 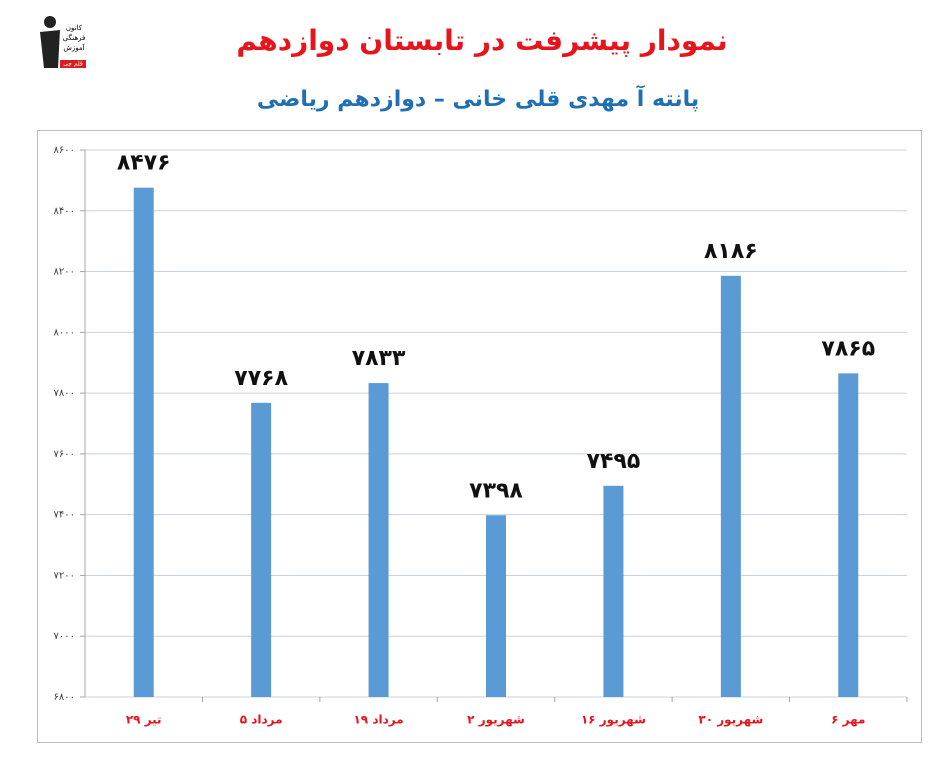 What do you see at coordinates (848, 348) in the screenshot?
I see `value-label: ۷۸۶۵` at bounding box center [848, 348].